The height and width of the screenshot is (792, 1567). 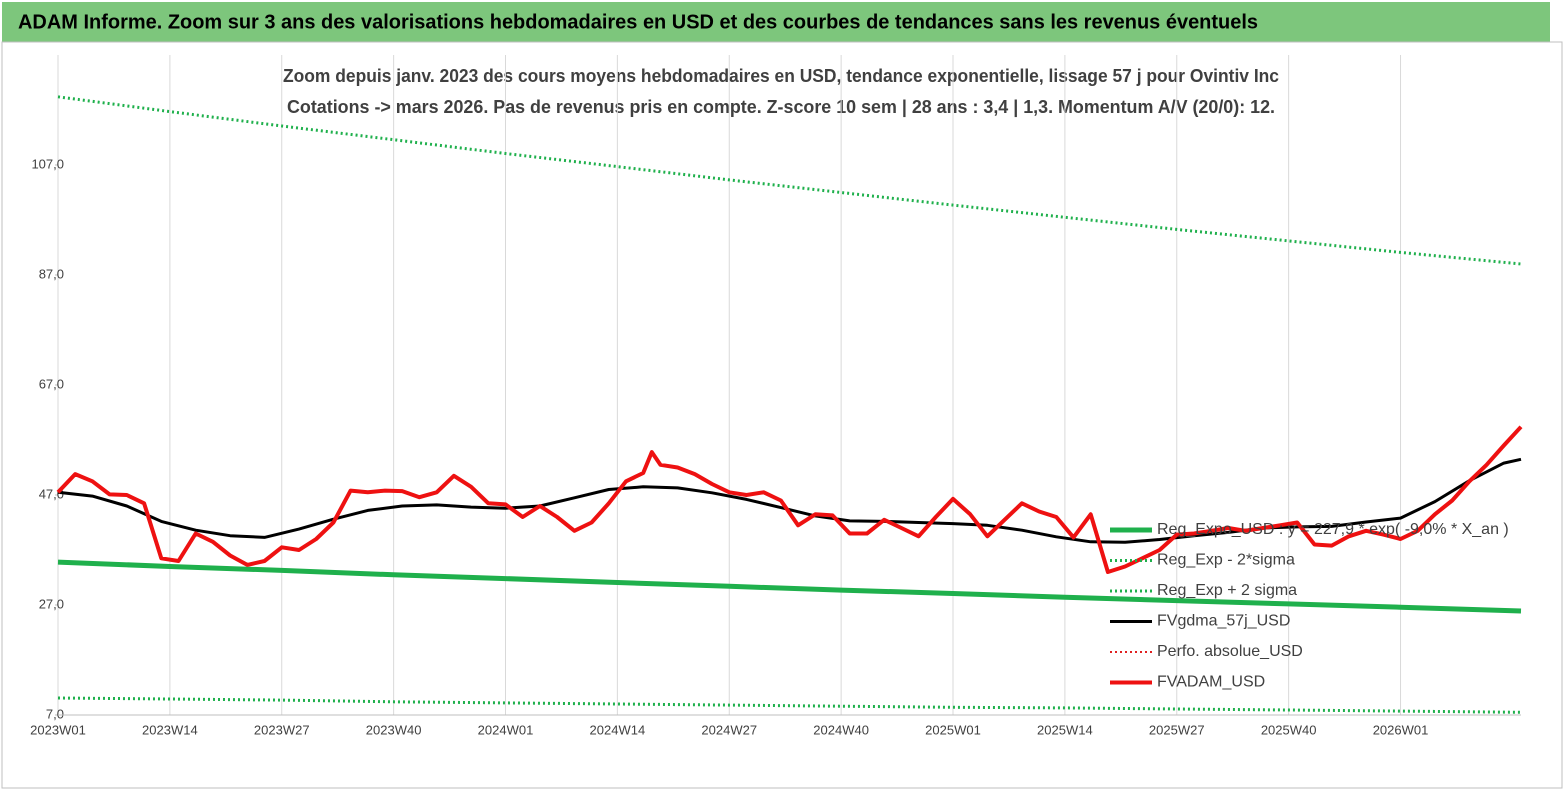 What do you see at coordinates (1226, 560) in the screenshot?
I see `legend-label: Reg_Exp - 2*sigma` at bounding box center [1226, 560].